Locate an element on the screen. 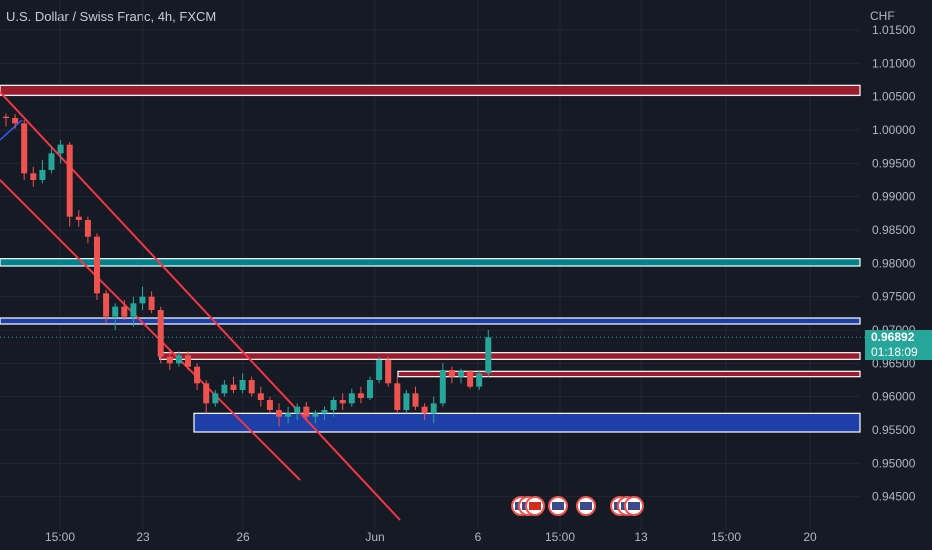 This screenshot has height=550, width=932. y-tick-label: 0.99000 is located at coordinates (894, 197).